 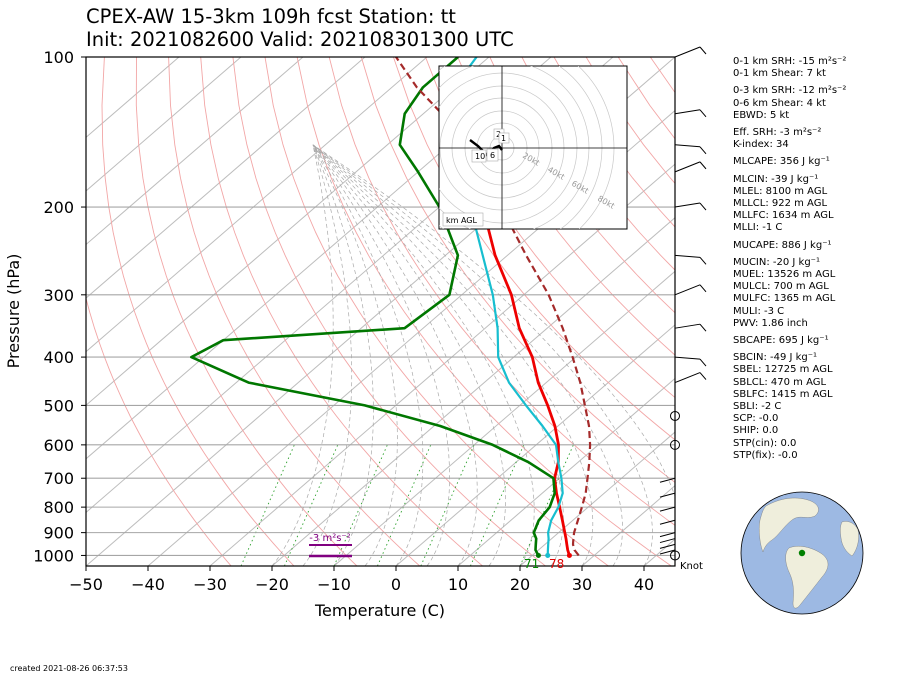 I want to click on index-line: PWV: 1.86 inch, so click(x=770, y=323).